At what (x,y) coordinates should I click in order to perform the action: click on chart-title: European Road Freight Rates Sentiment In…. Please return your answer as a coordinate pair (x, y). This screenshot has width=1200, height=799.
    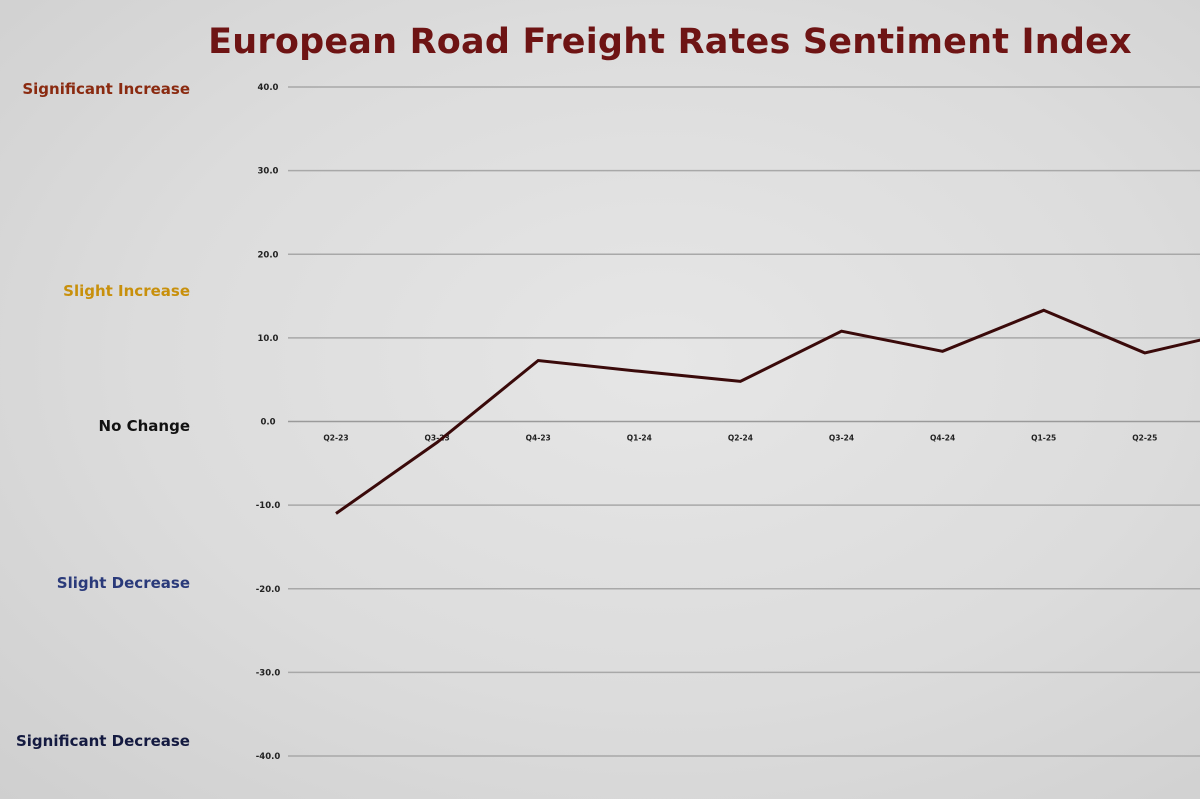
    Looking at the image, I should click on (670, 42).